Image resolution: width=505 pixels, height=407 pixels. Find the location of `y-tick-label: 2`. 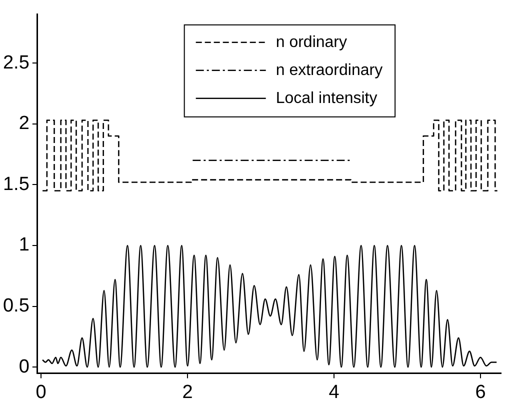

y-tick-label: 2 is located at coordinates (24, 123).